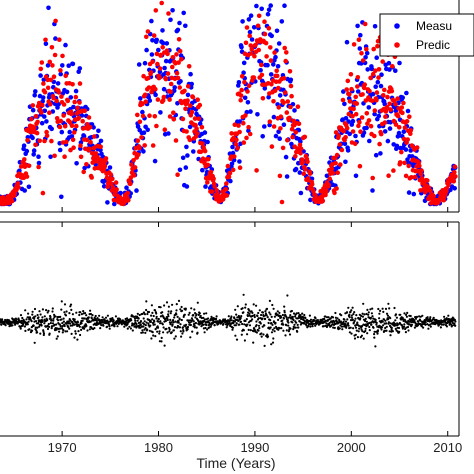 Image resolution: width=474 pixels, height=474 pixels. Describe the element at coordinates (235, 463) in the screenshot. I see `x-axis-title: Time (Years)` at that location.